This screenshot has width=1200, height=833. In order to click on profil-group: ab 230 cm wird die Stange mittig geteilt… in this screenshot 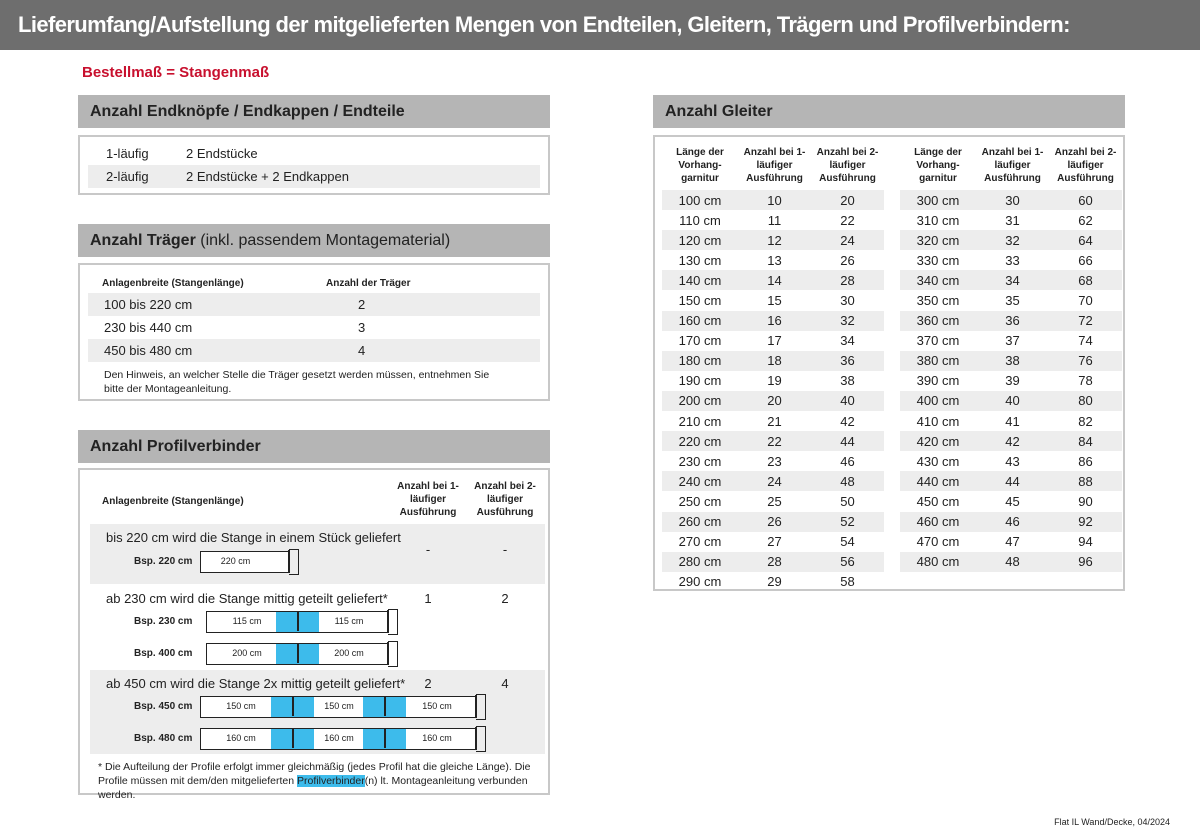, I will do `click(317, 627)`.